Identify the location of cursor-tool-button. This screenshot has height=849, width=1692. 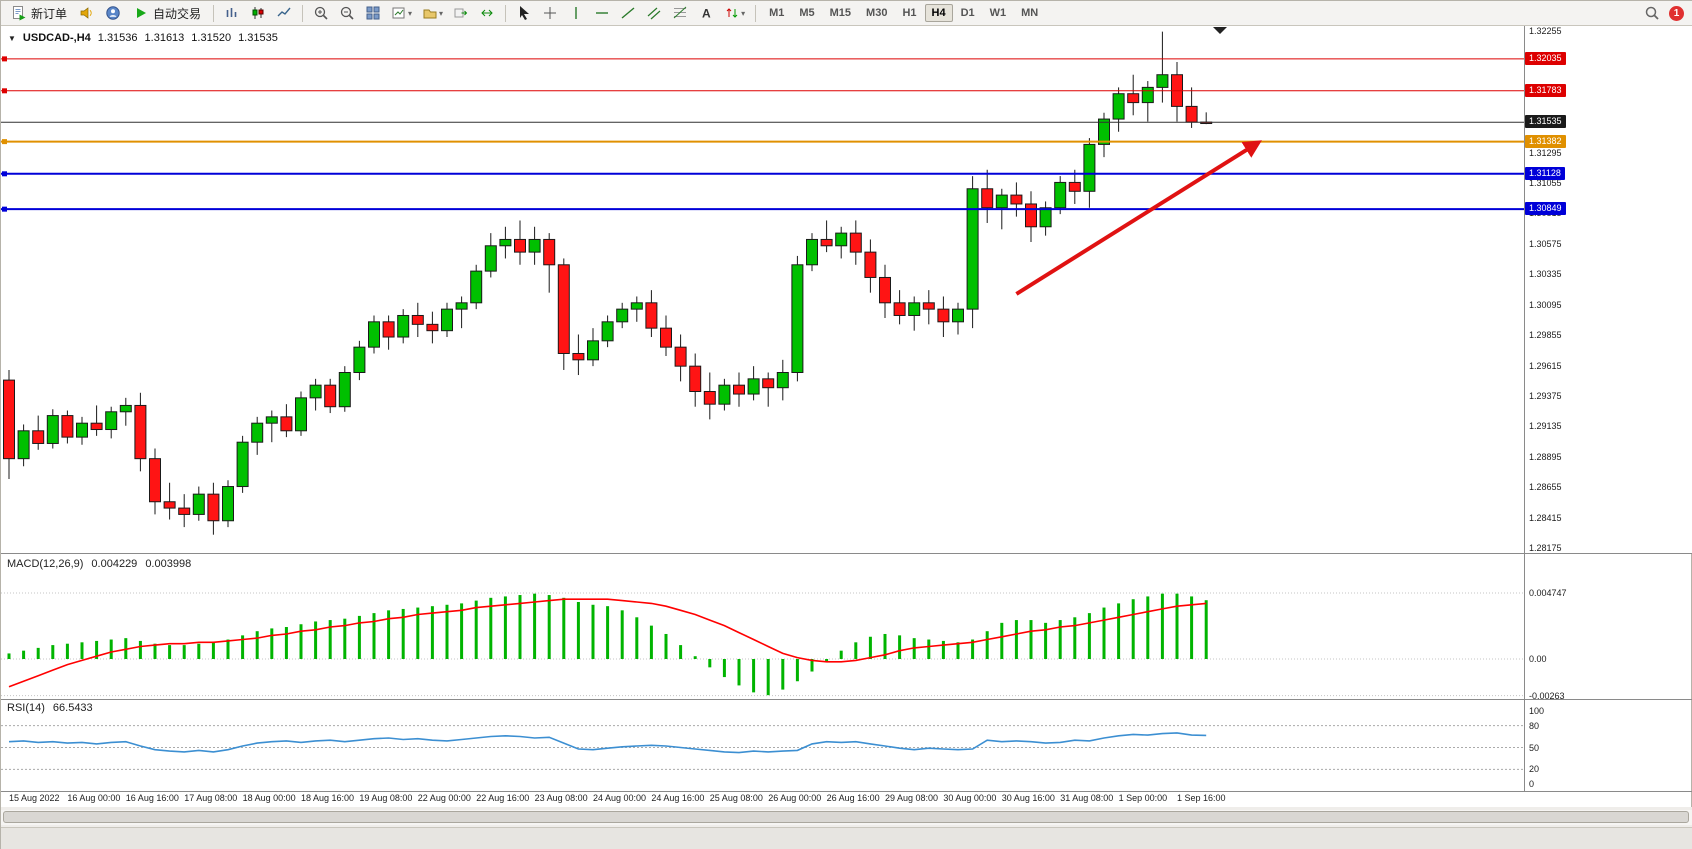
(524, 13).